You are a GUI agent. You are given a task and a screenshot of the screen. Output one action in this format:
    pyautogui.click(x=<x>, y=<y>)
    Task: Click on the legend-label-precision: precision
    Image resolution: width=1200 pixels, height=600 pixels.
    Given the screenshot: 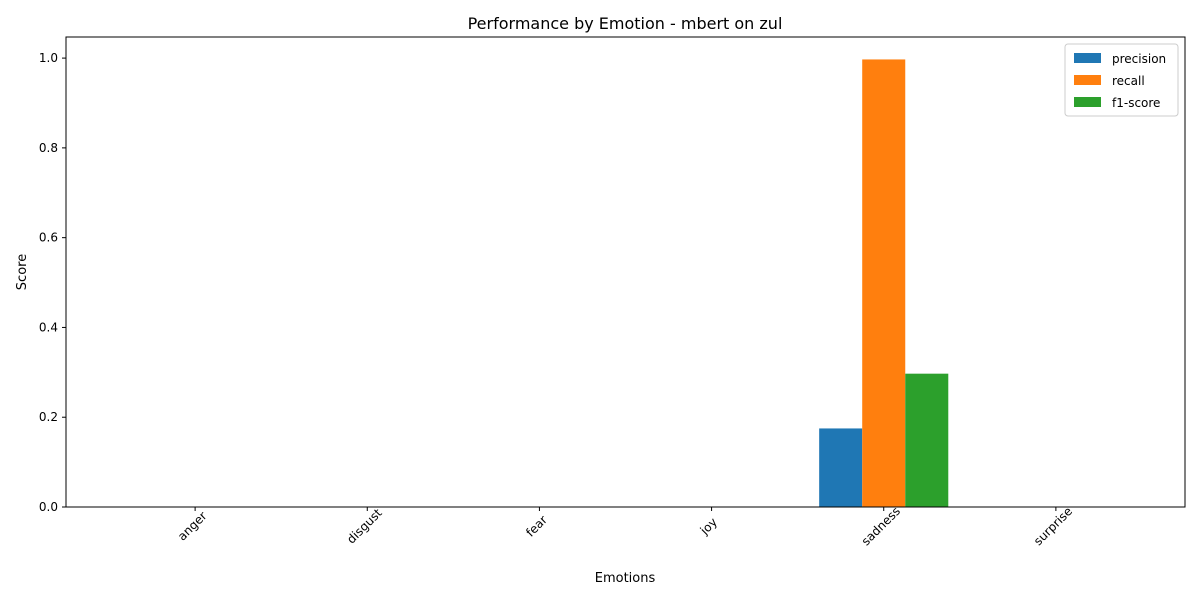 What is the action you would take?
    pyautogui.click(x=1139, y=59)
    